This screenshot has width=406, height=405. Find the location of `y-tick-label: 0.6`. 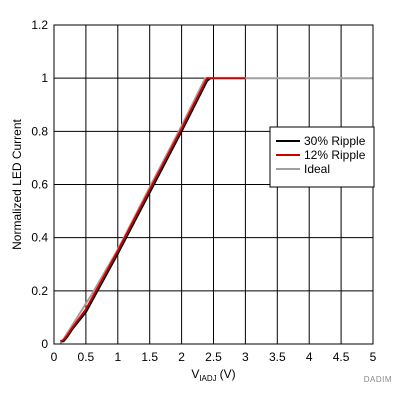

y-tick-label: 0.6 is located at coordinates (39, 185).